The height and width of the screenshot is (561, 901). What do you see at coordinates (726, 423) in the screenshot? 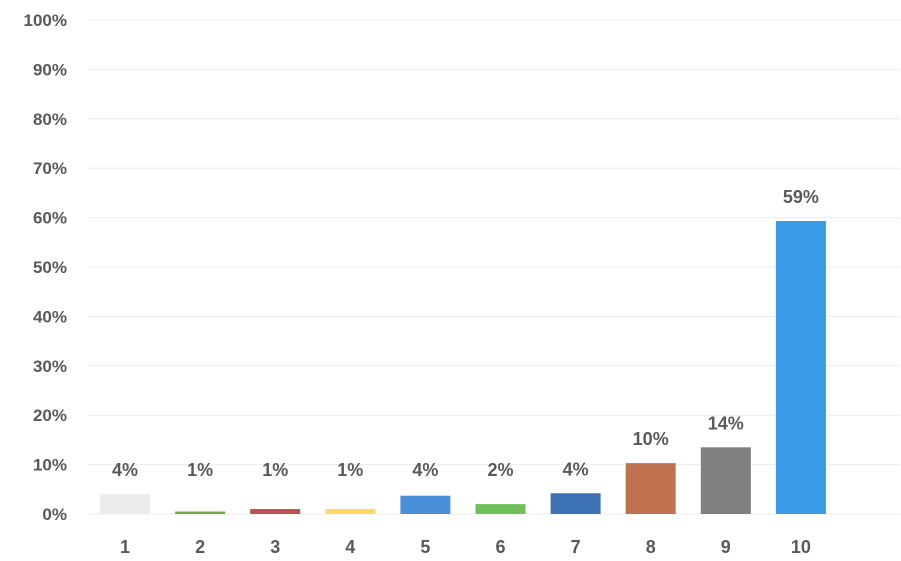
I see `data-label: 14%` at bounding box center [726, 423].